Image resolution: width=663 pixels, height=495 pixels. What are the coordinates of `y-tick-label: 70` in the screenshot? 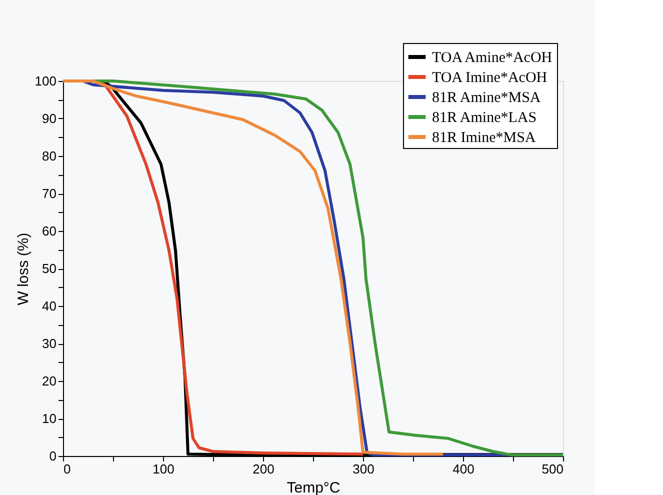 It's located at (49, 193).